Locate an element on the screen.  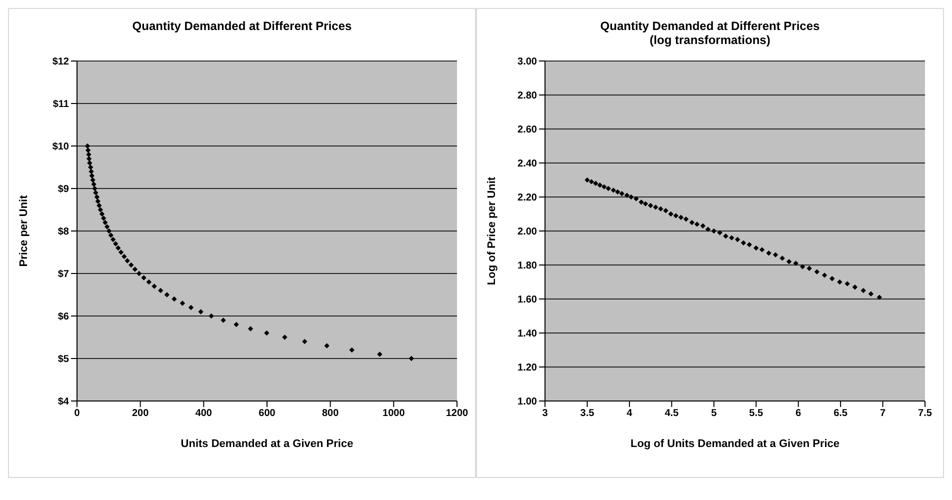
x-tick-label: 1200 is located at coordinates (457, 414).